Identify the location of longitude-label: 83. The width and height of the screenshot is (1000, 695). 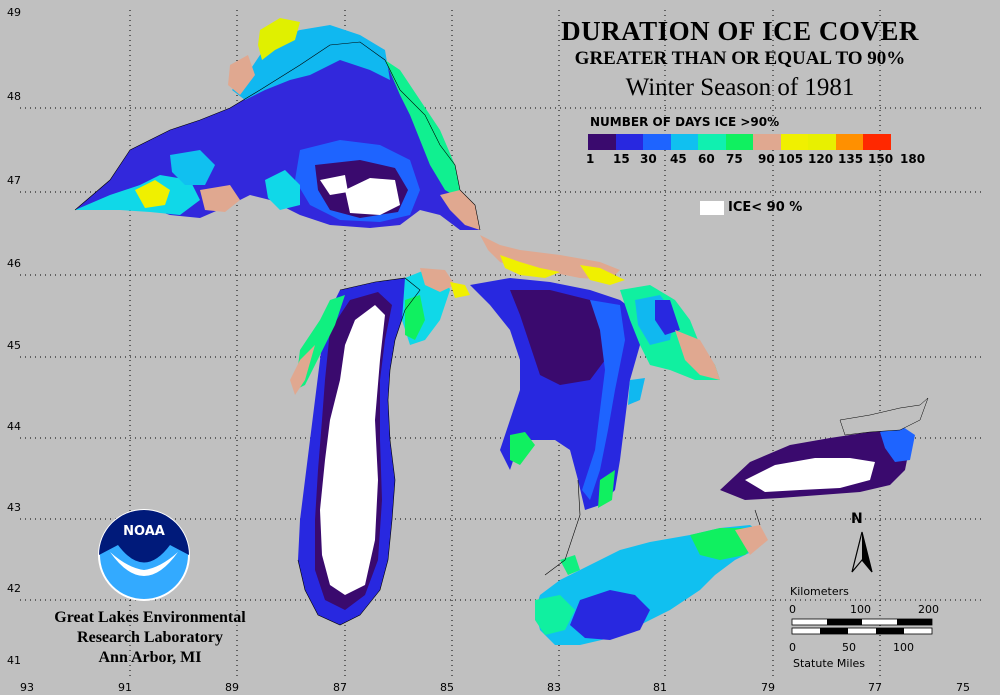
(554, 687).